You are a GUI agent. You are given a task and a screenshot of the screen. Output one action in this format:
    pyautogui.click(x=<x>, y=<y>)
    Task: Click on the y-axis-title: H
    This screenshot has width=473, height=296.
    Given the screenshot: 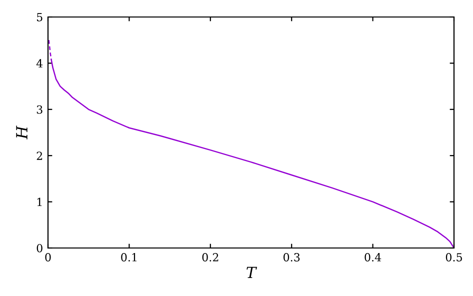 What is the action you would take?
    pyautogui.click(x=22, y=133)
    